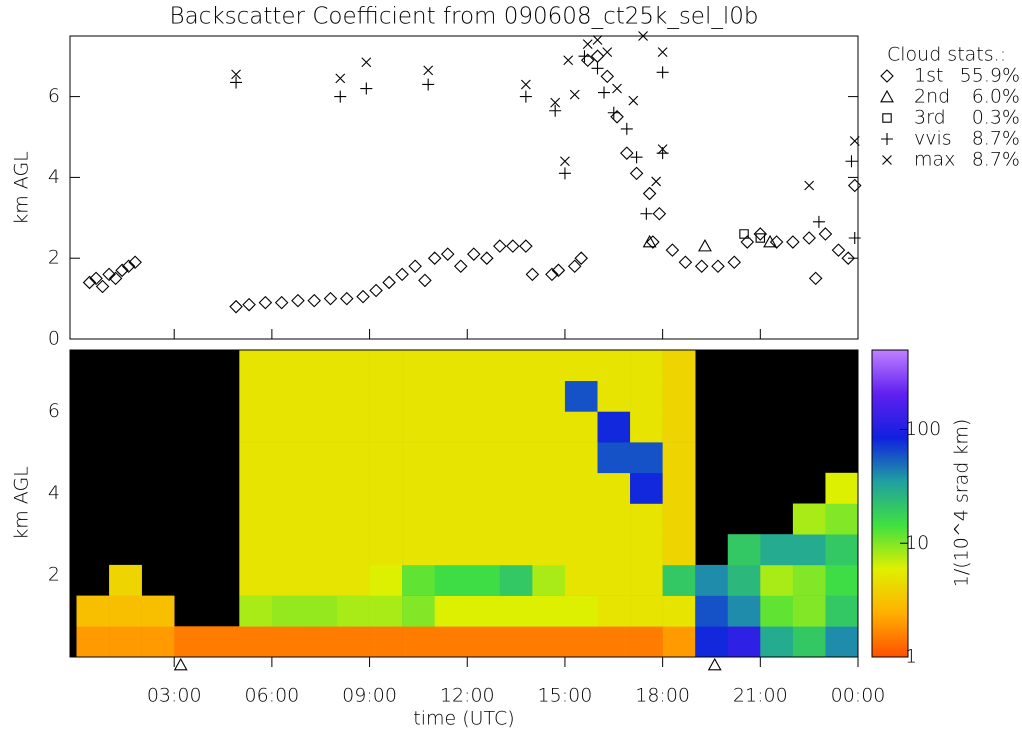 The height and width of the screenshot is (730, 1022). I want to click on legend-title: Cloud stats.:, so click(946, 55).